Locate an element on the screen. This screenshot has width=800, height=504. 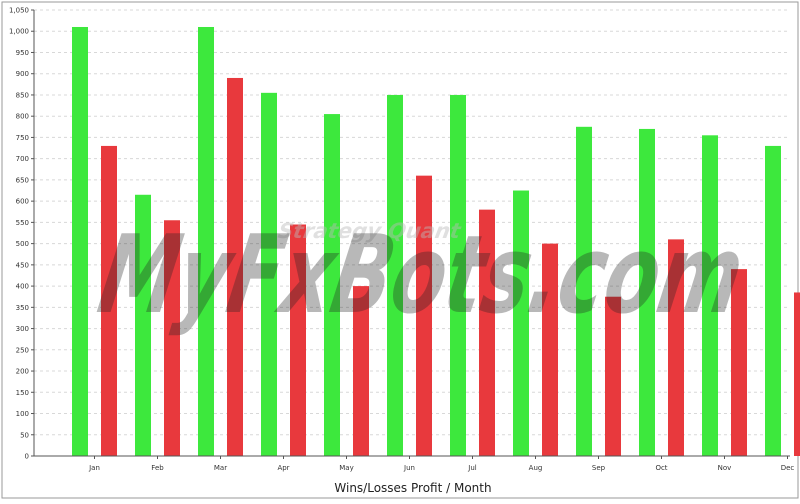
y-tick-label: 800 is located at coordinates (22, 117).